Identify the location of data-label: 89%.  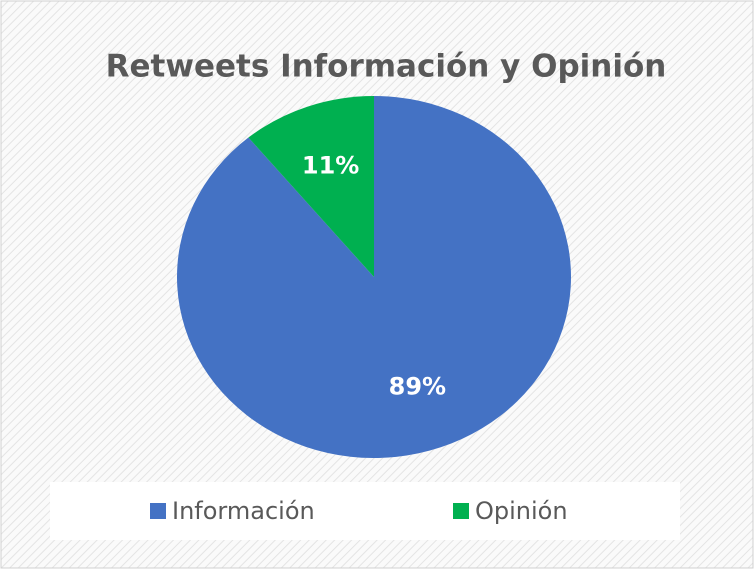
(417, 387).